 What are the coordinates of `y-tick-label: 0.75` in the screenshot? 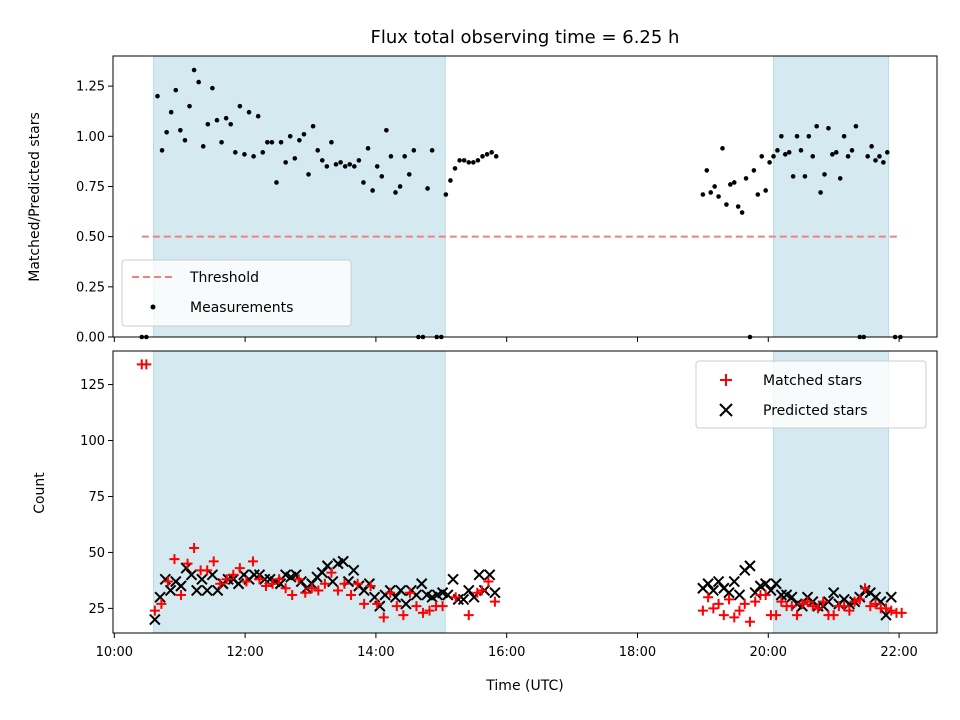 It's located at (90, 187).